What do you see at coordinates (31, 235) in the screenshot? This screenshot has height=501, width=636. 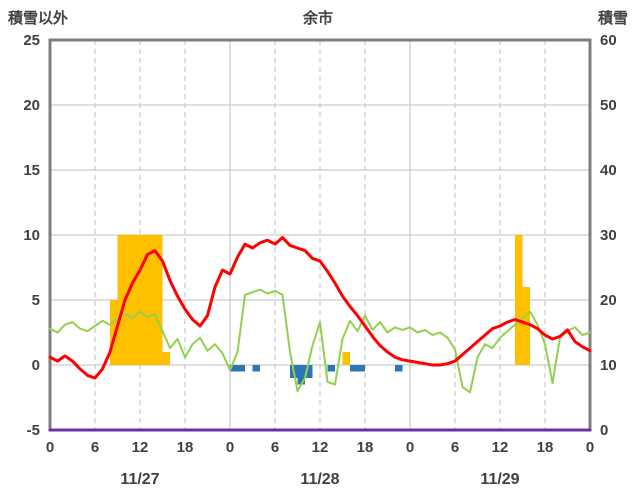 I see `left-axis-tick: 10` at bounding box center [31, 235].